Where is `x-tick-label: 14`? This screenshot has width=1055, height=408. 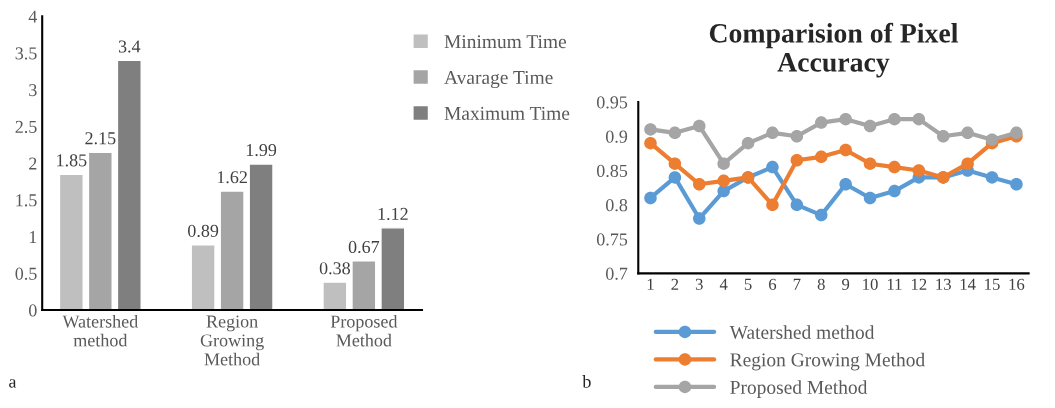 x-tick-label: 14 is located at coordinates (968, 284).